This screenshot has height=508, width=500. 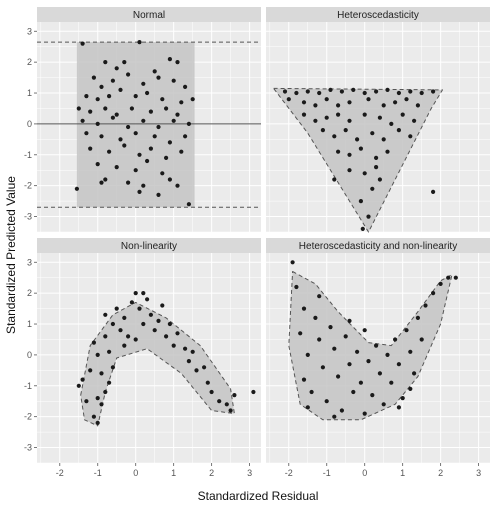 What do you see at coordinates (149, 15) in the screenshot?
I see `panel-title-normal: Normal` at bounding box center [149, 15].